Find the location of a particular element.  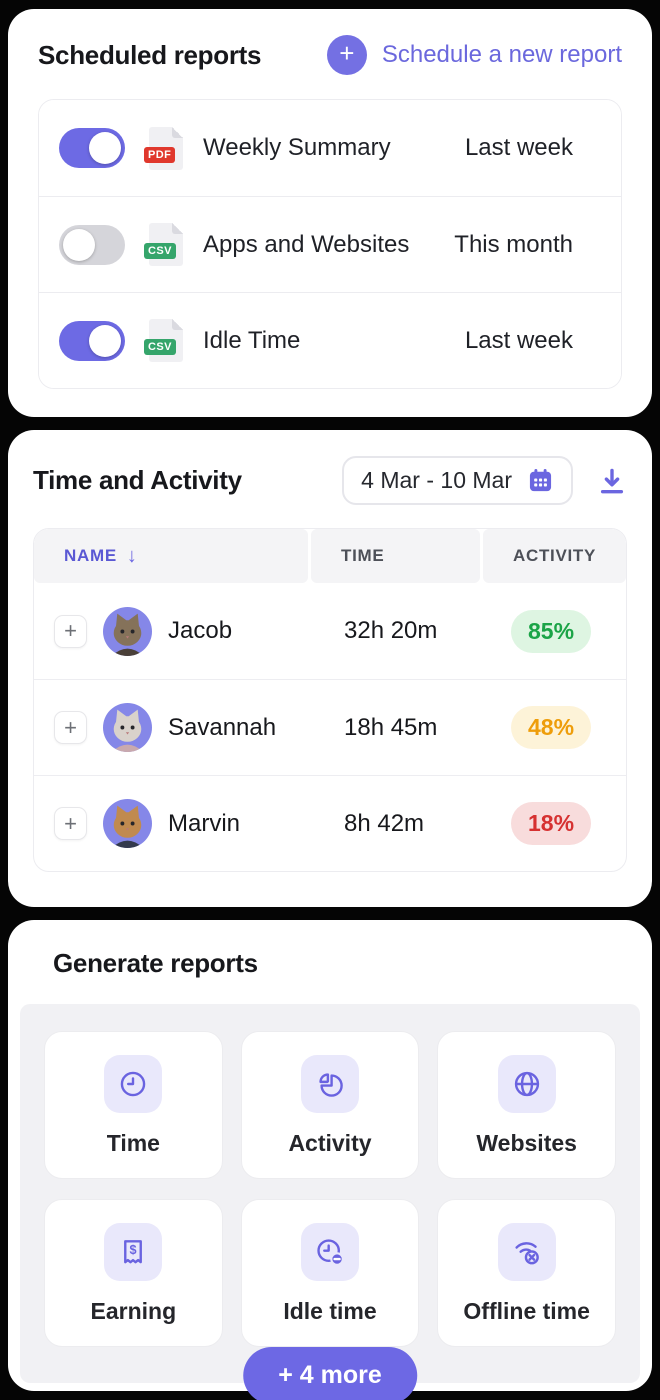

toggle-apps-websites is located at coordinates (92, 244).